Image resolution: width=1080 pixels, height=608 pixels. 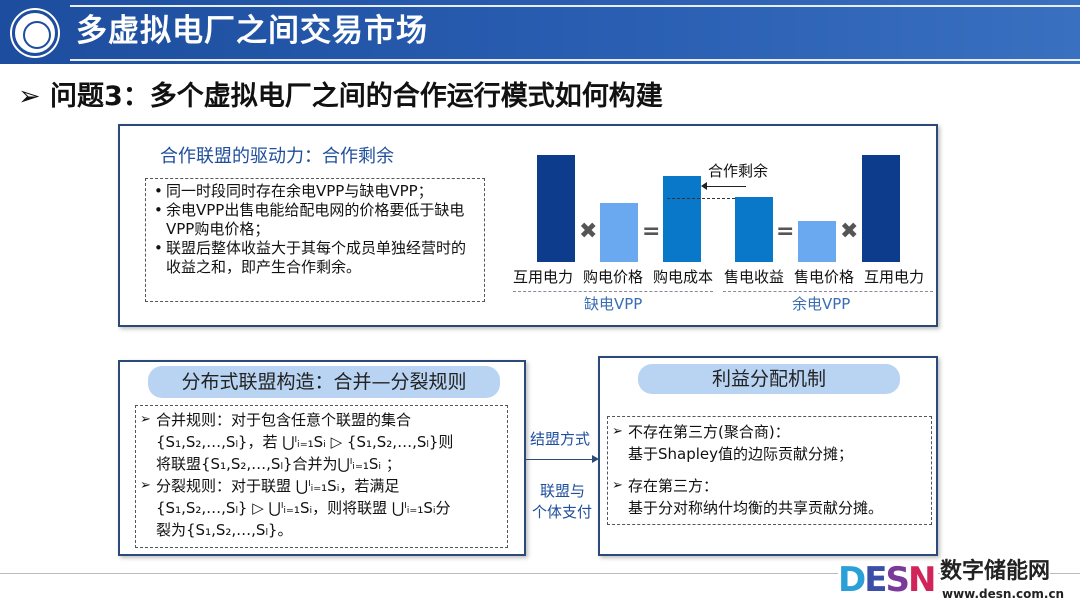 What do you see at coordinates (738, 171) in the screenshot?
I see `surplus-annotation: 合作剩余` at bounding box center [738, 171].